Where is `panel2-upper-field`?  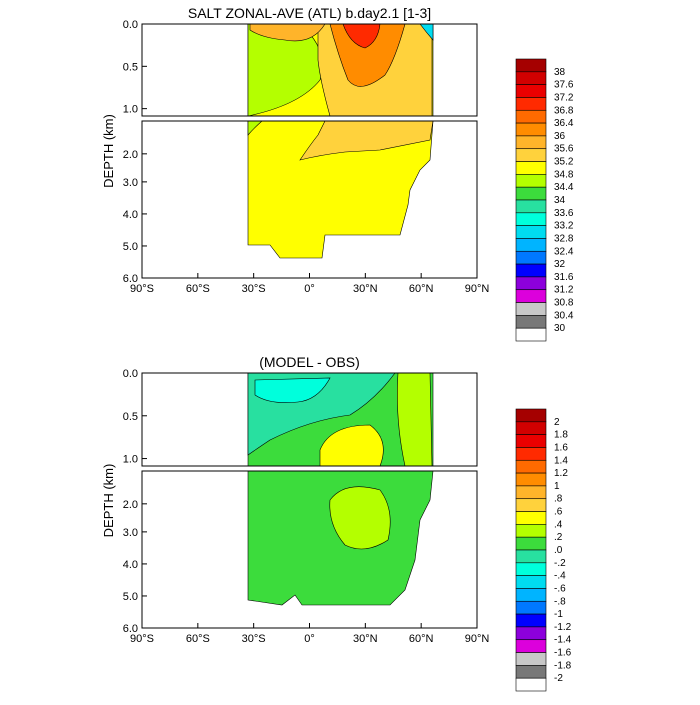 panel2-upper-field is located at coordinates (340, 419).